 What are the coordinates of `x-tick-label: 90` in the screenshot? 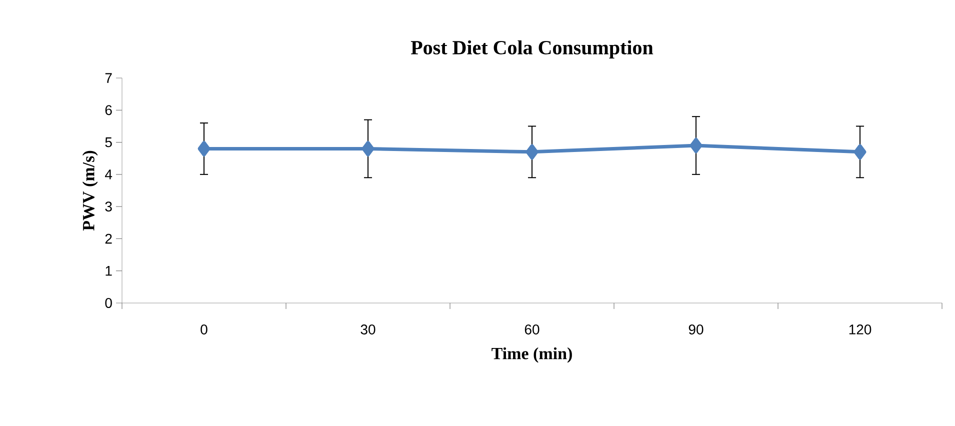 It's located at (696, 329).